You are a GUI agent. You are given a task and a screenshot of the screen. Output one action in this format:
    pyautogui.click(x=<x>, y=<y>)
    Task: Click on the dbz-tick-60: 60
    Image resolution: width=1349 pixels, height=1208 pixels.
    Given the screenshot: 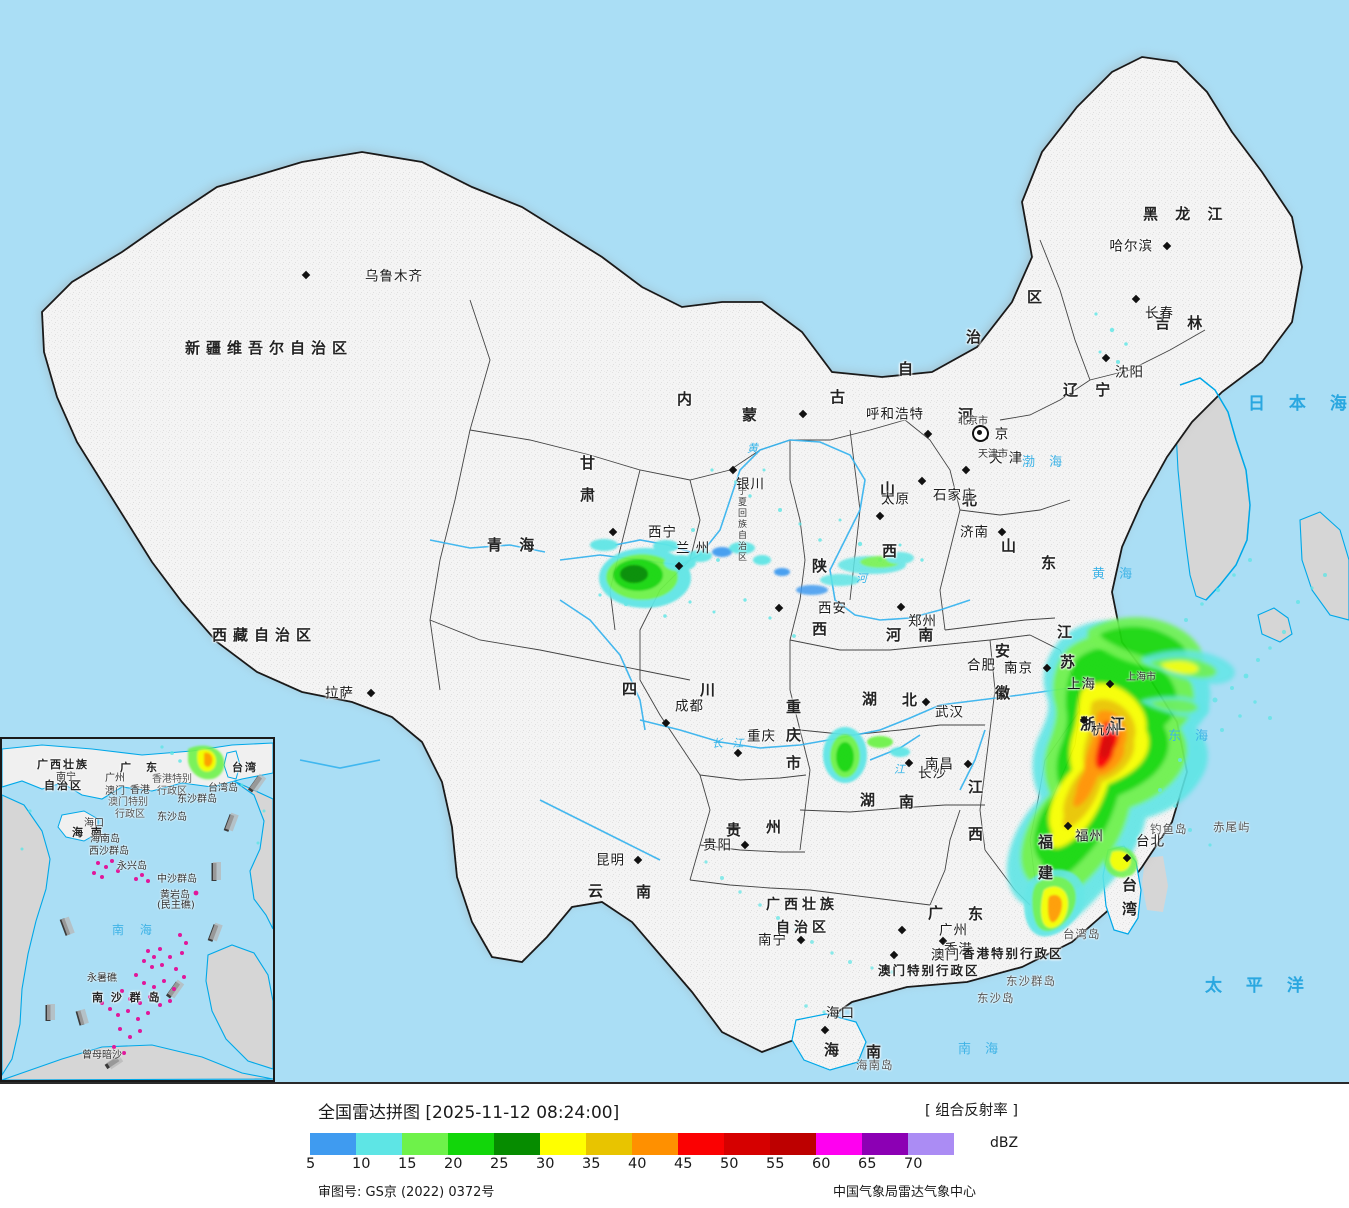 What is the action you would take?
    pyautogui.click(x=821, y=1164)
    